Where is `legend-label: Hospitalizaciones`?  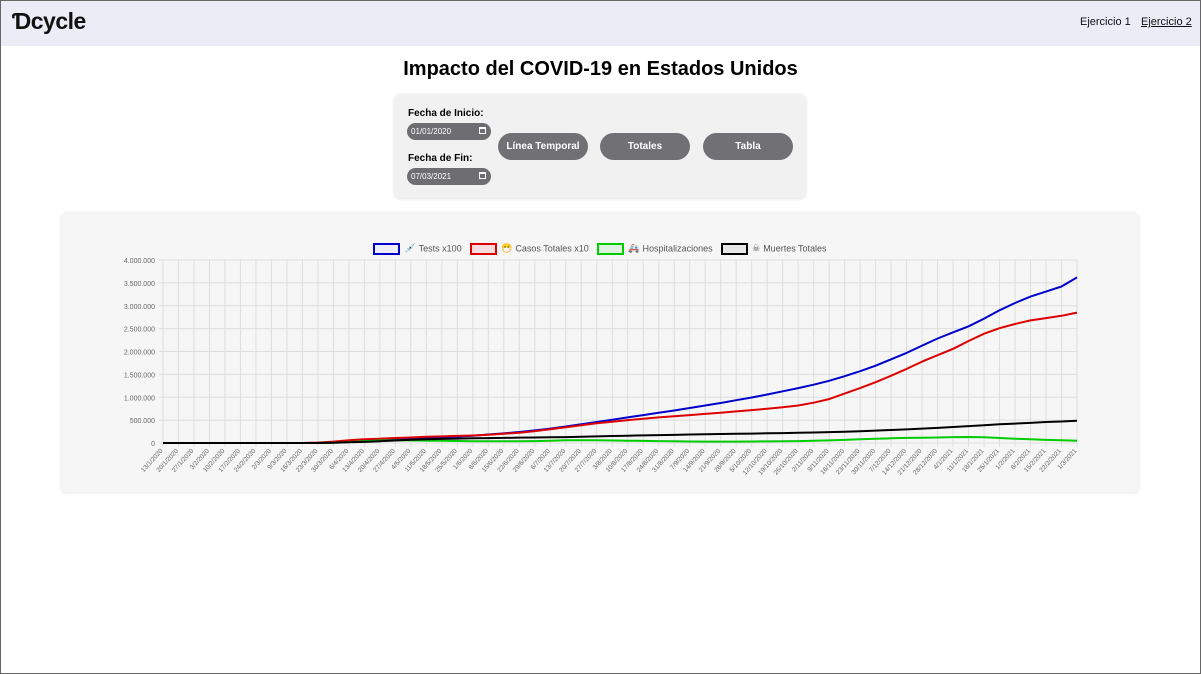
legend-label: Hospitalizaciones is located at coordinates (677, 248).